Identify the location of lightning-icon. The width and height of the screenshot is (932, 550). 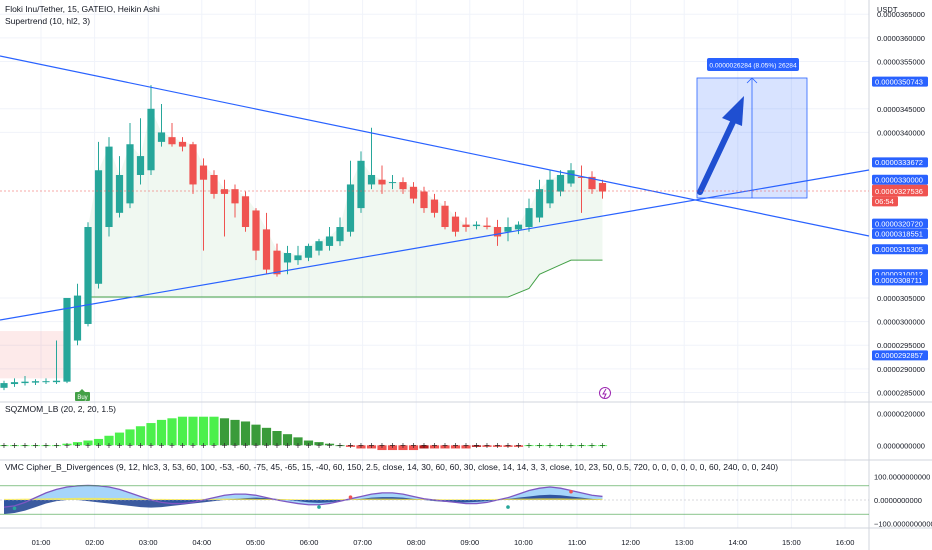
(605, 393).